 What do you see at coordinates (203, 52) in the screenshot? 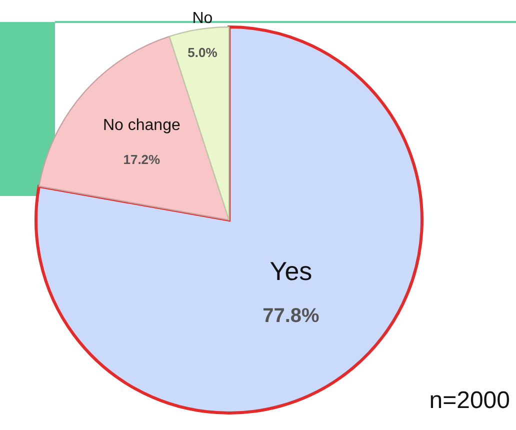
I see `data-label: 5.0%` at bounding box center [203, 52].